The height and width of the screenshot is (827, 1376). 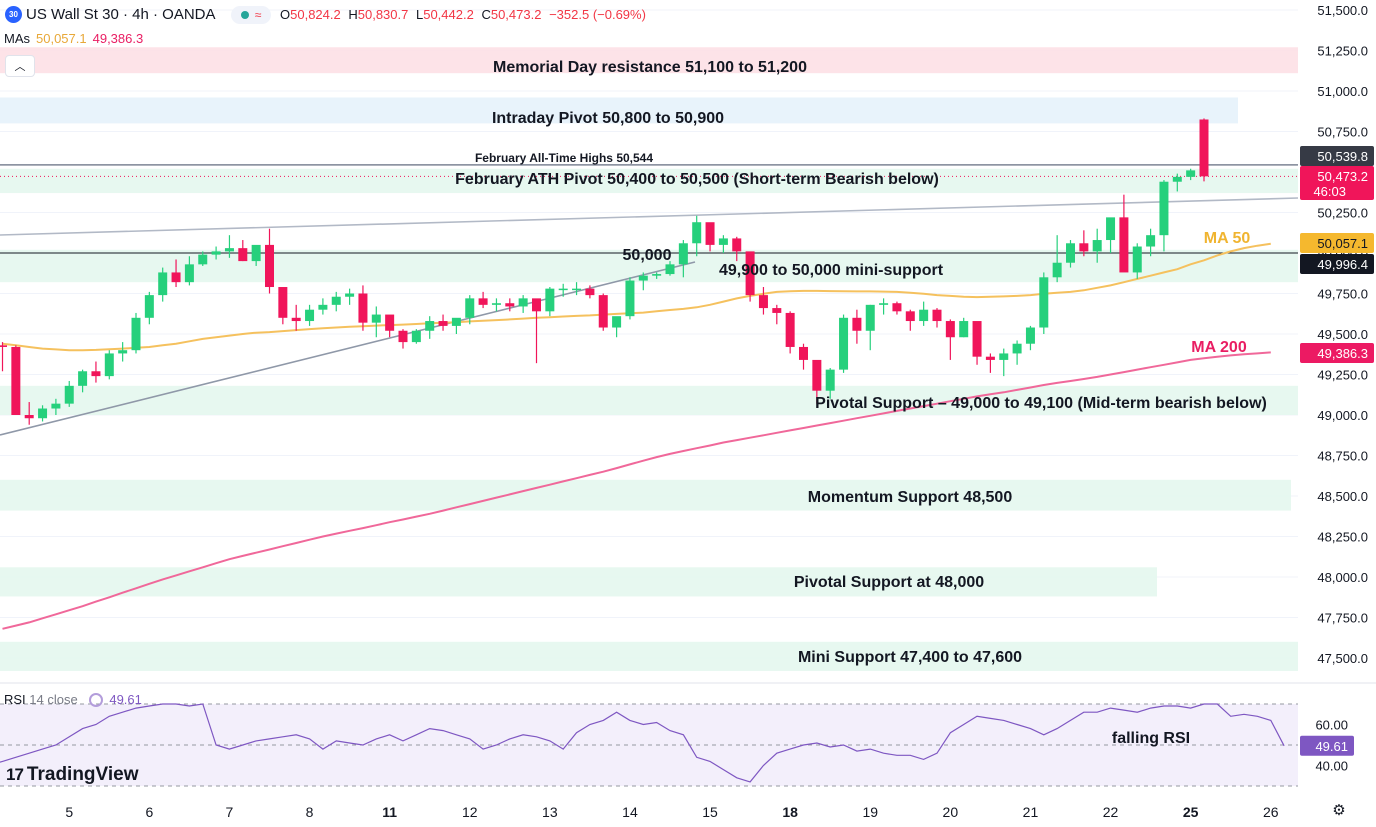 I want to click on y-tick-label: 50,250.0, so click(x=1342, y=213).